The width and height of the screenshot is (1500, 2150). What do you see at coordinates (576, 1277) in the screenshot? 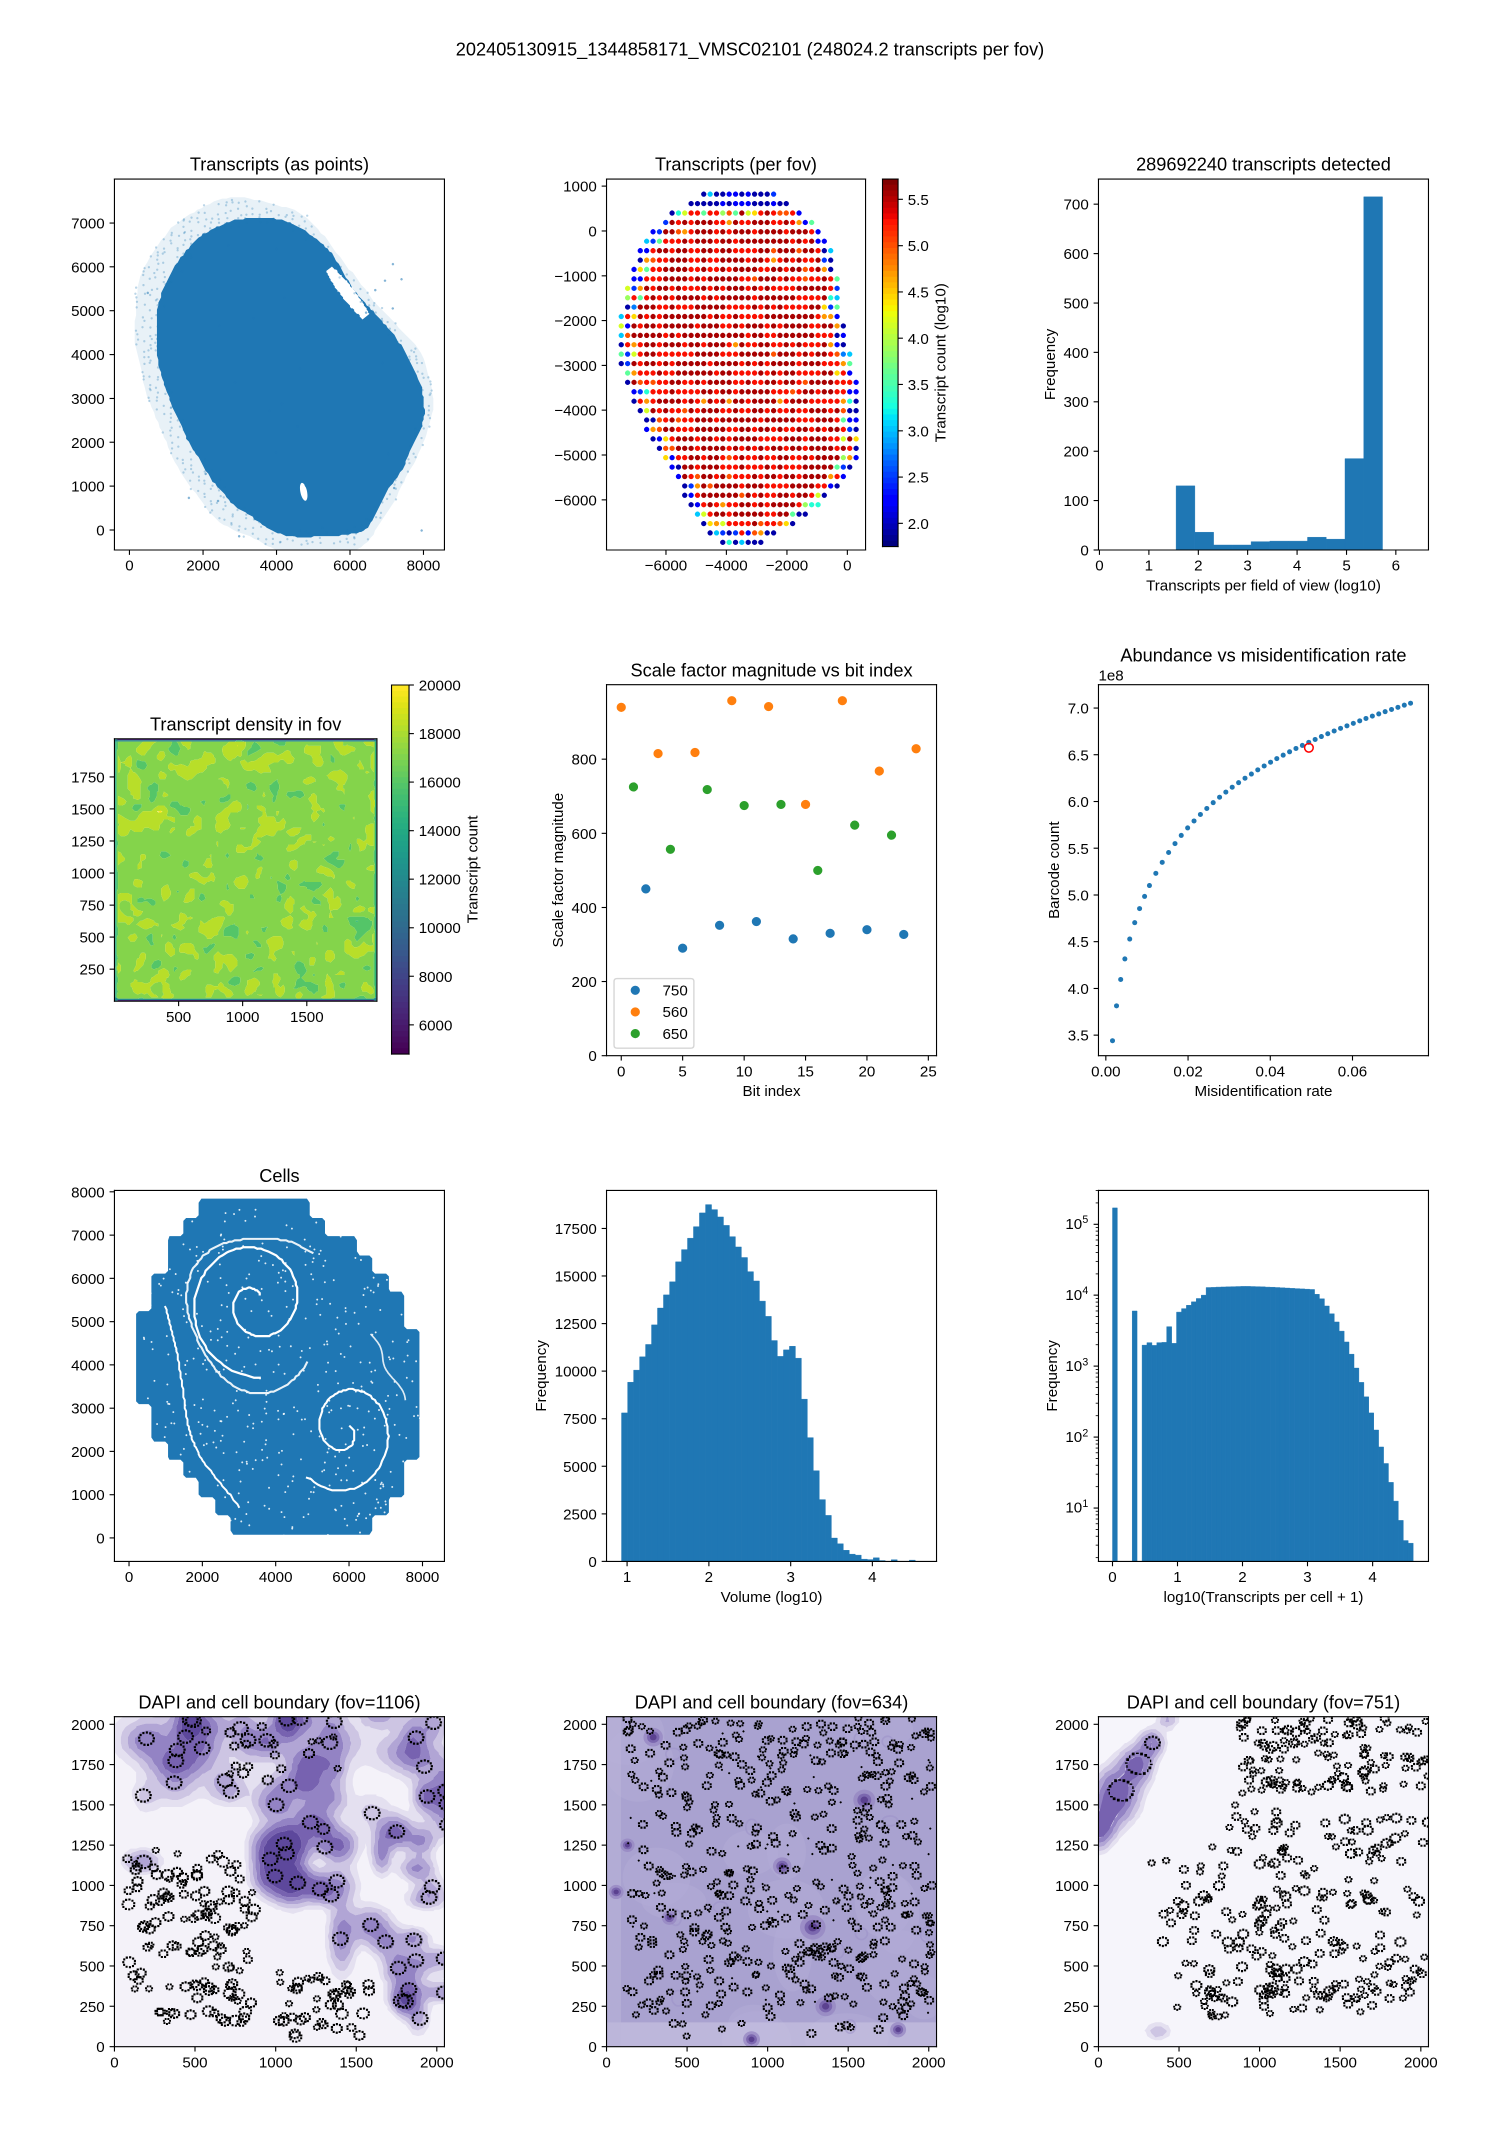
I see `svg-text: 15000` at bounding box center [576, 1277].